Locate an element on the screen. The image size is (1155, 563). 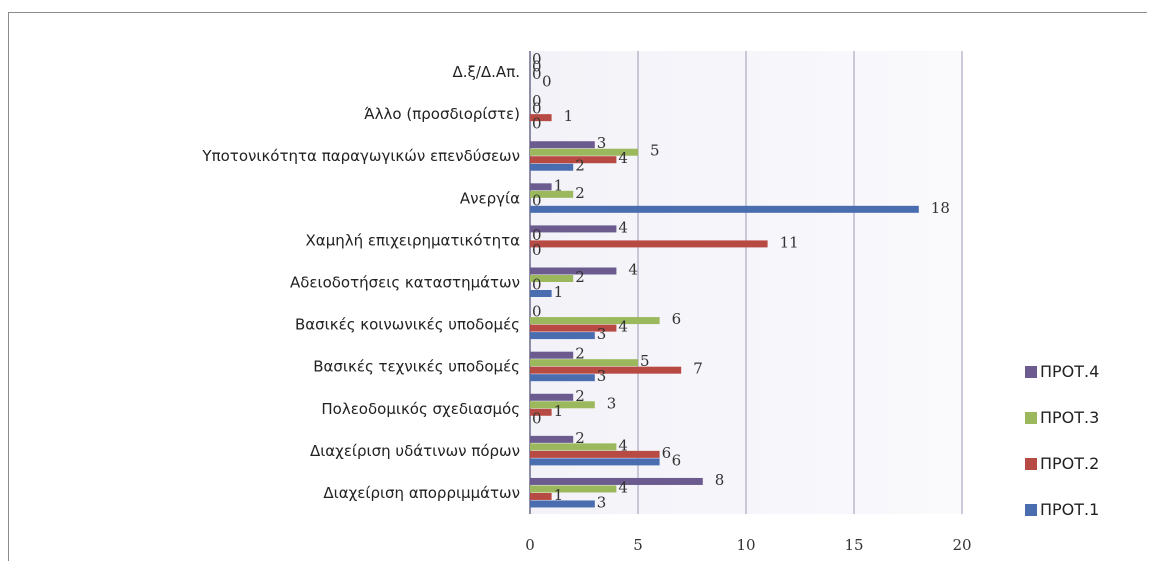
data-label: 7 is located at coordinates (698, 369).